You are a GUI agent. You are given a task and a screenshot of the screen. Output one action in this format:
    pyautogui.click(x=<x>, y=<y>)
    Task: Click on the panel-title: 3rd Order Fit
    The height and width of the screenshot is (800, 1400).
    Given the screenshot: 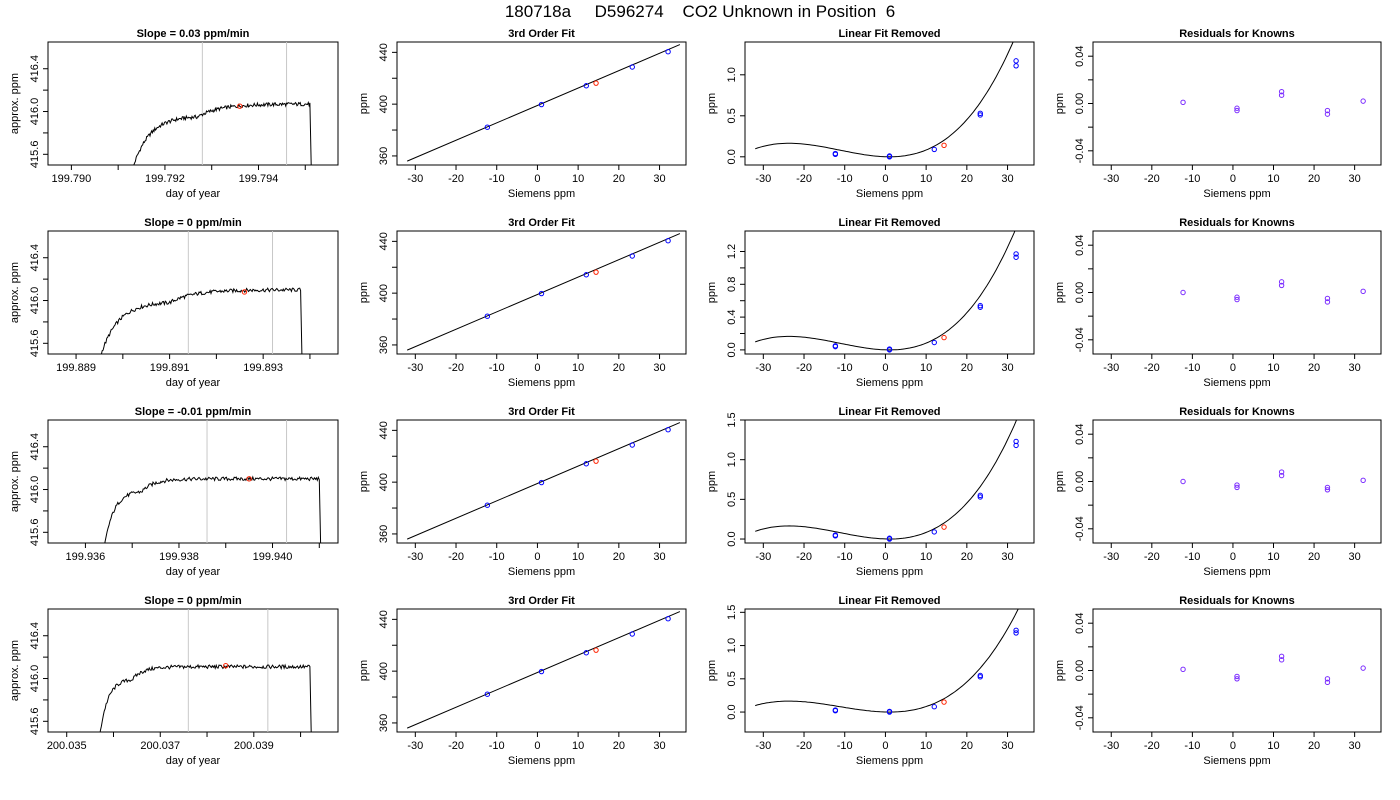 What is the action you would take?
    pyautogui.click(x=541, y=412)
    